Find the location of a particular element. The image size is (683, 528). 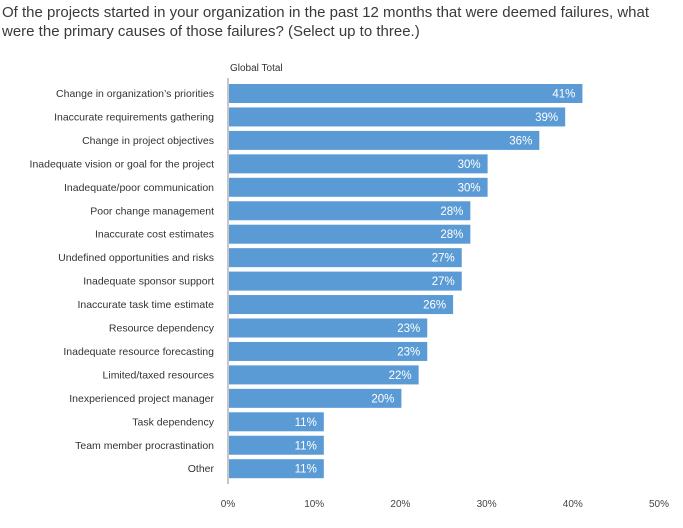

data-label: 36% is located at coordinates (520, 141).